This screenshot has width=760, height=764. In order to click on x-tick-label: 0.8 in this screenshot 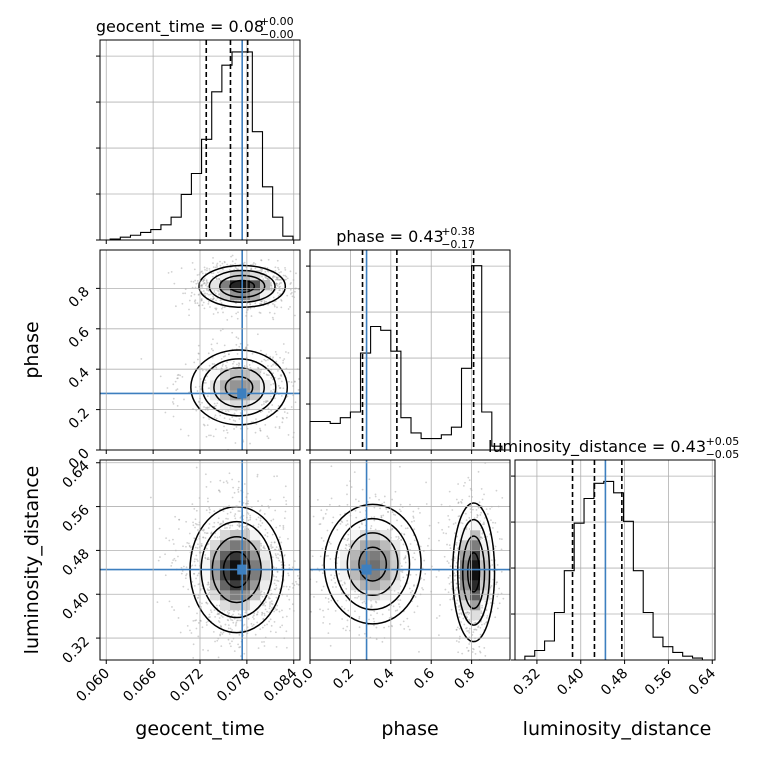, I will do `click(464, 679)`.